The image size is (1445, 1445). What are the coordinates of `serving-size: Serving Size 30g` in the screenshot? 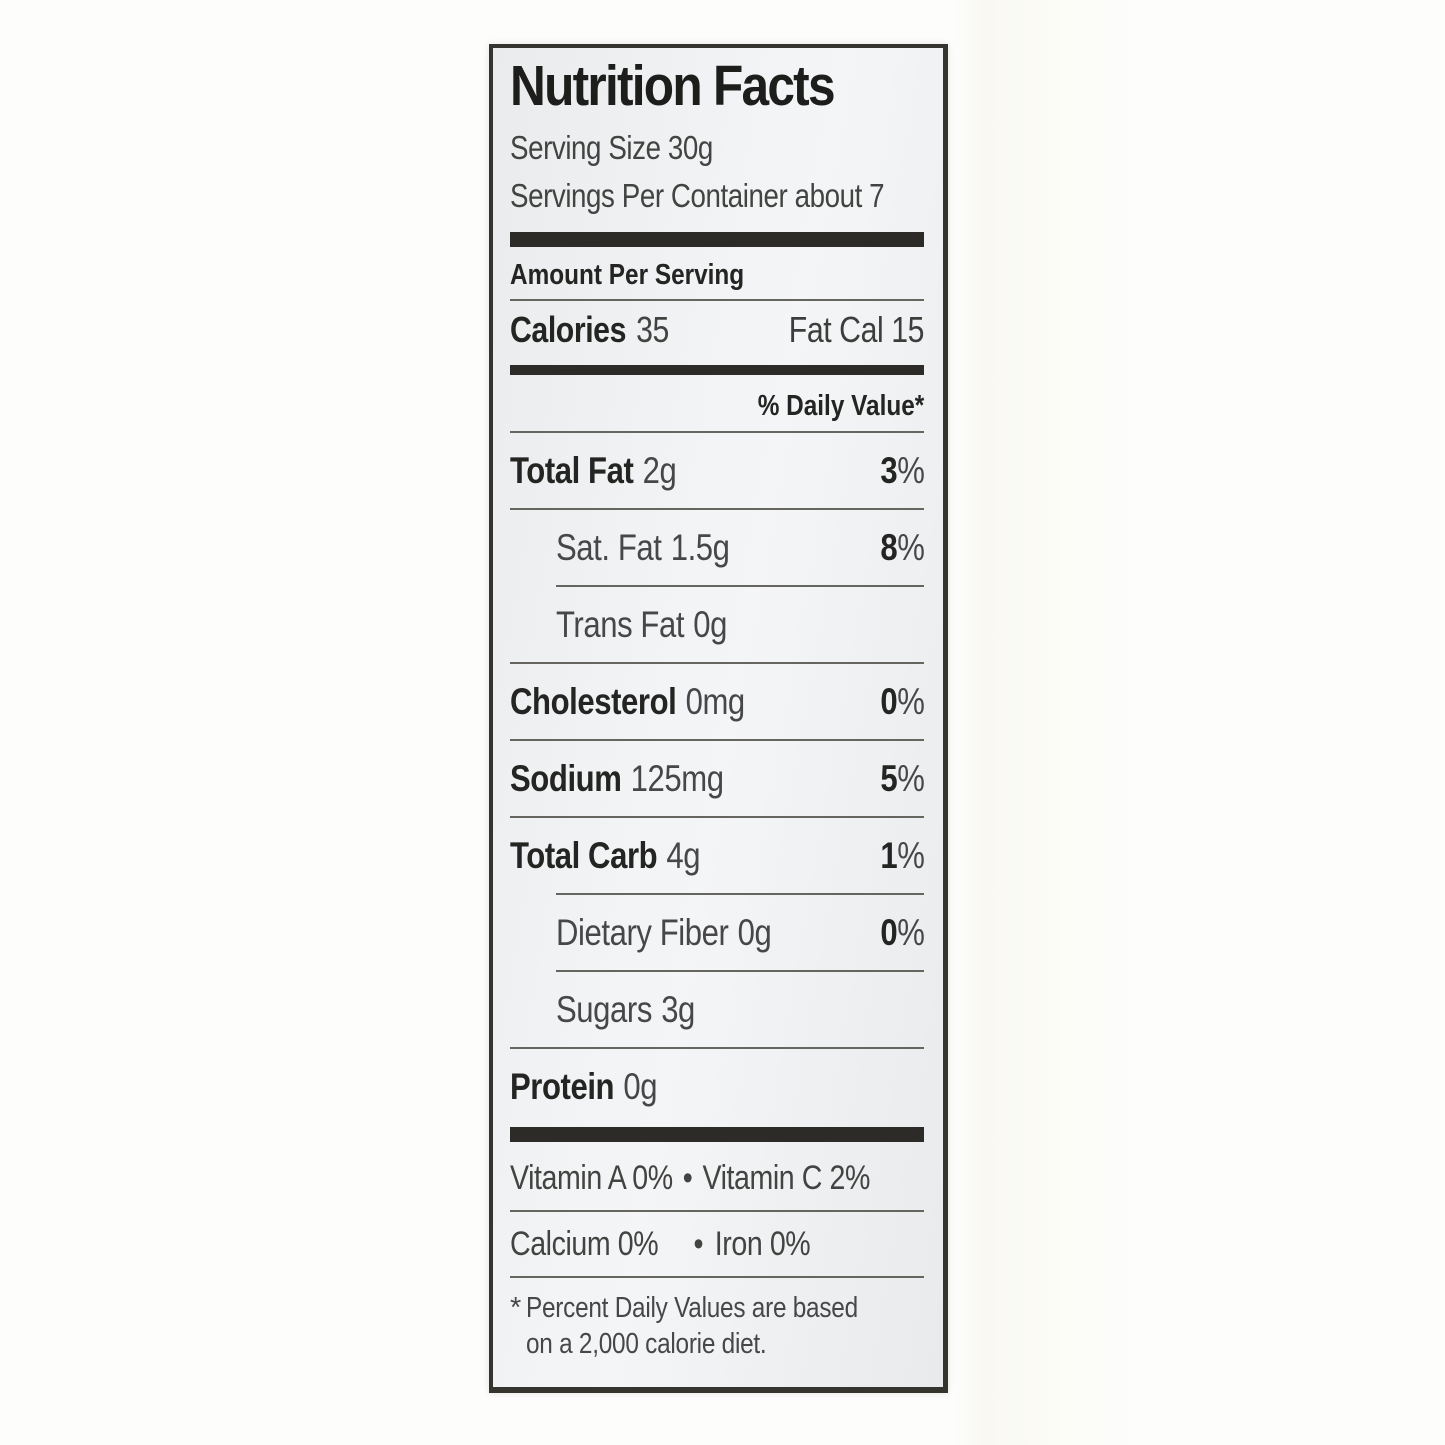 It's located at (611, 147).